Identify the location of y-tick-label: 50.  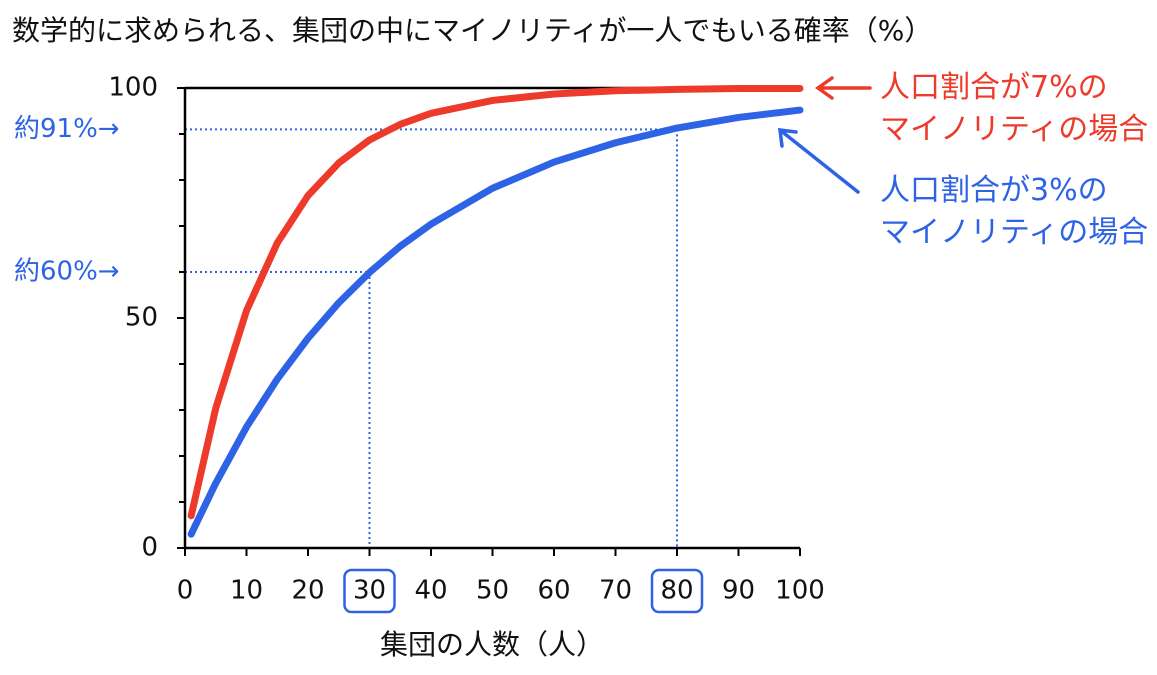
(141, 318).